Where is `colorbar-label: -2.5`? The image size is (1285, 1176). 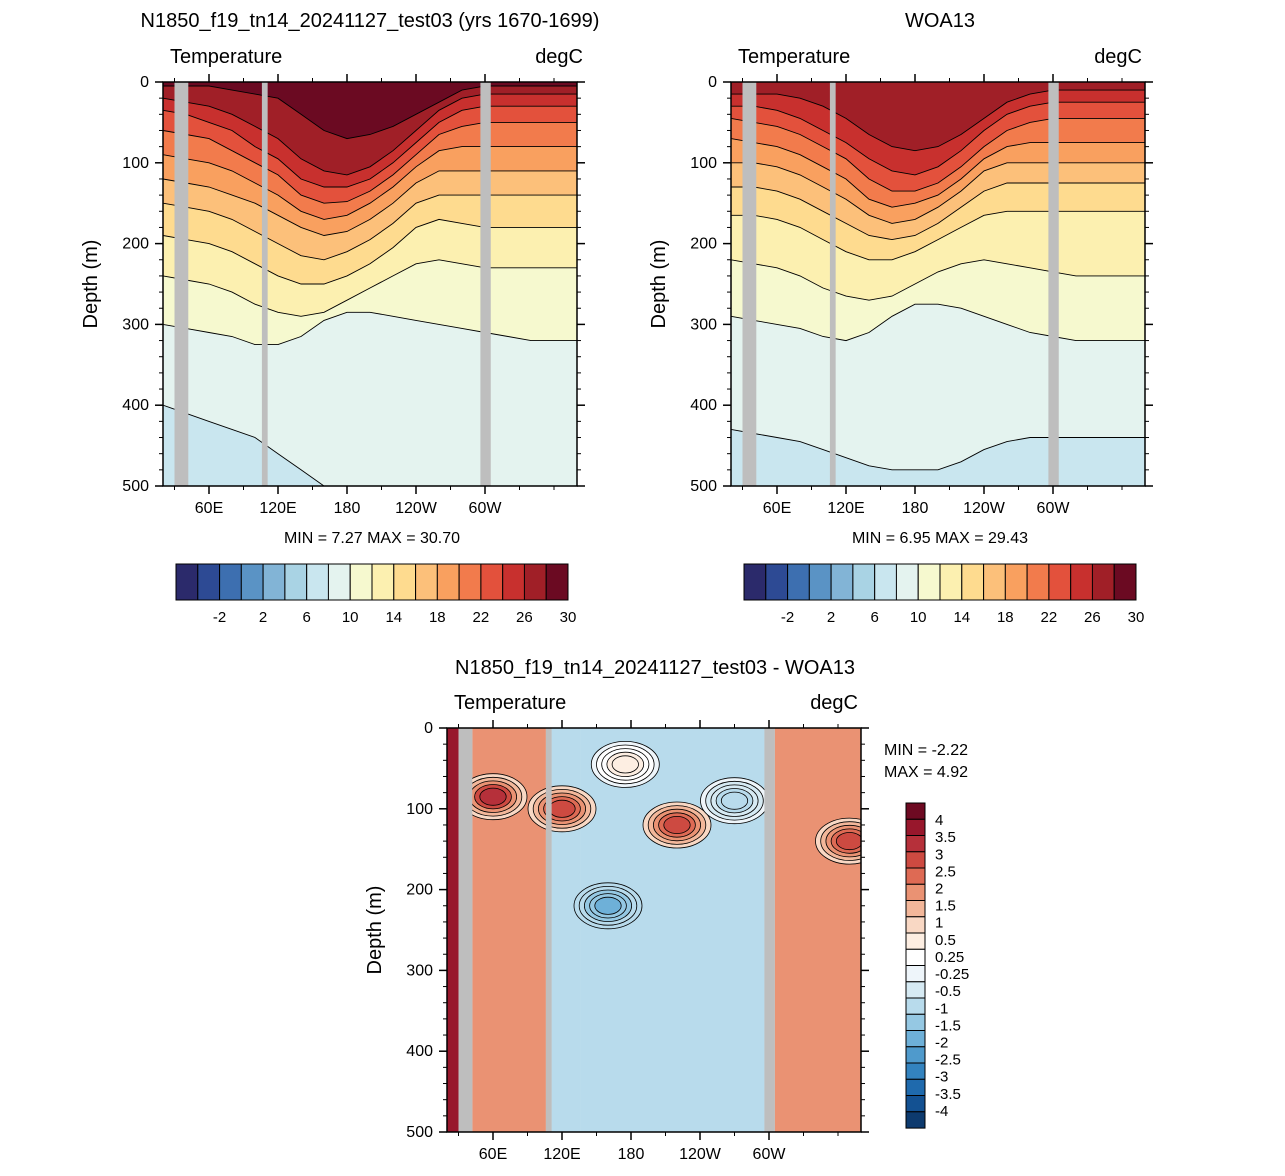 colorbar-label: -2.5 is located at coordinates (948, 1060).